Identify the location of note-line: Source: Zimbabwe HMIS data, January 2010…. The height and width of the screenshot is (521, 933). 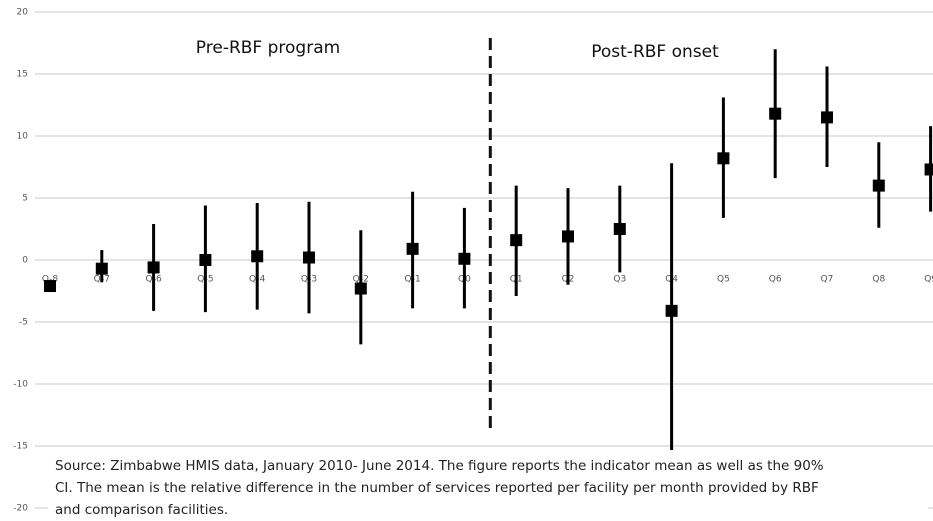
(439, 466).